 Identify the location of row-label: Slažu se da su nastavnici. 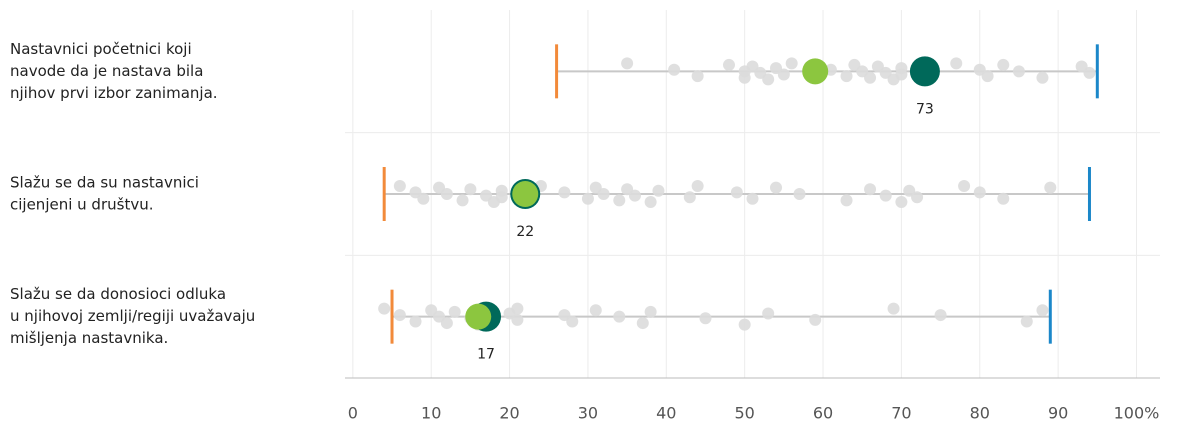
(104, 183).